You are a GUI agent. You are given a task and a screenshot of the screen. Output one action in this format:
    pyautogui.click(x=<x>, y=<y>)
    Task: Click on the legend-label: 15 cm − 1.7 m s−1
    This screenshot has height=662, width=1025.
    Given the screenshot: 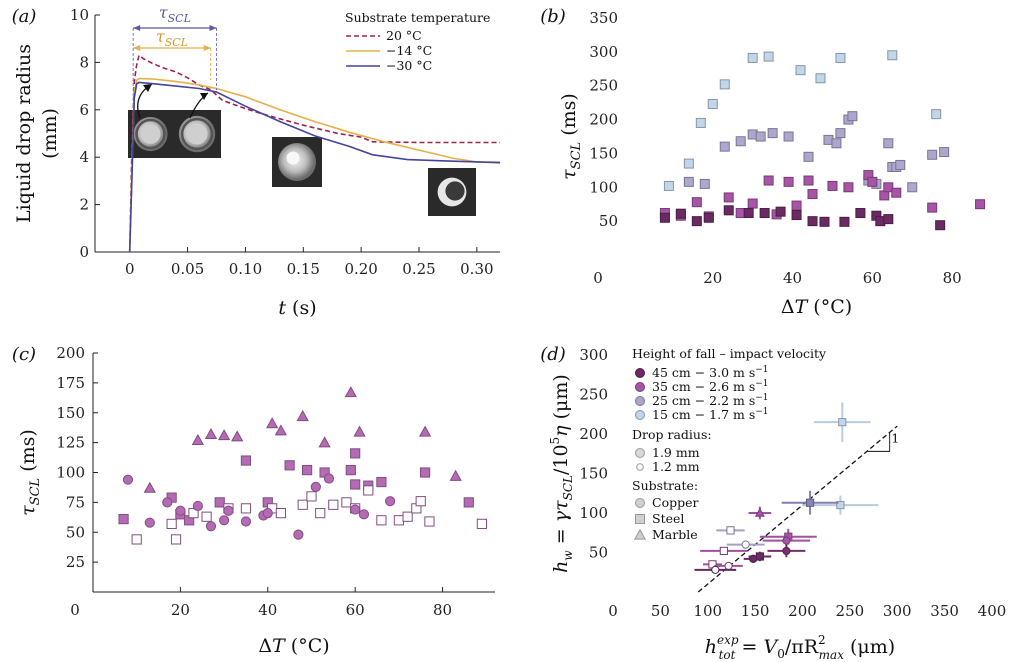 What is the action you would take?
    pyautogui.click(x=710, y=414)
    